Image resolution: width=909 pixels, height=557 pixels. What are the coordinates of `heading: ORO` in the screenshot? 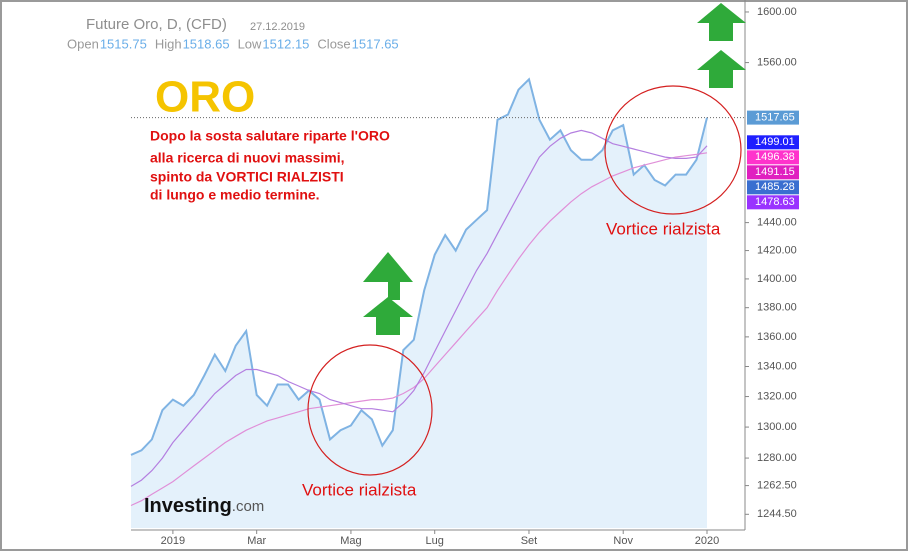 It's located at (205, 97).